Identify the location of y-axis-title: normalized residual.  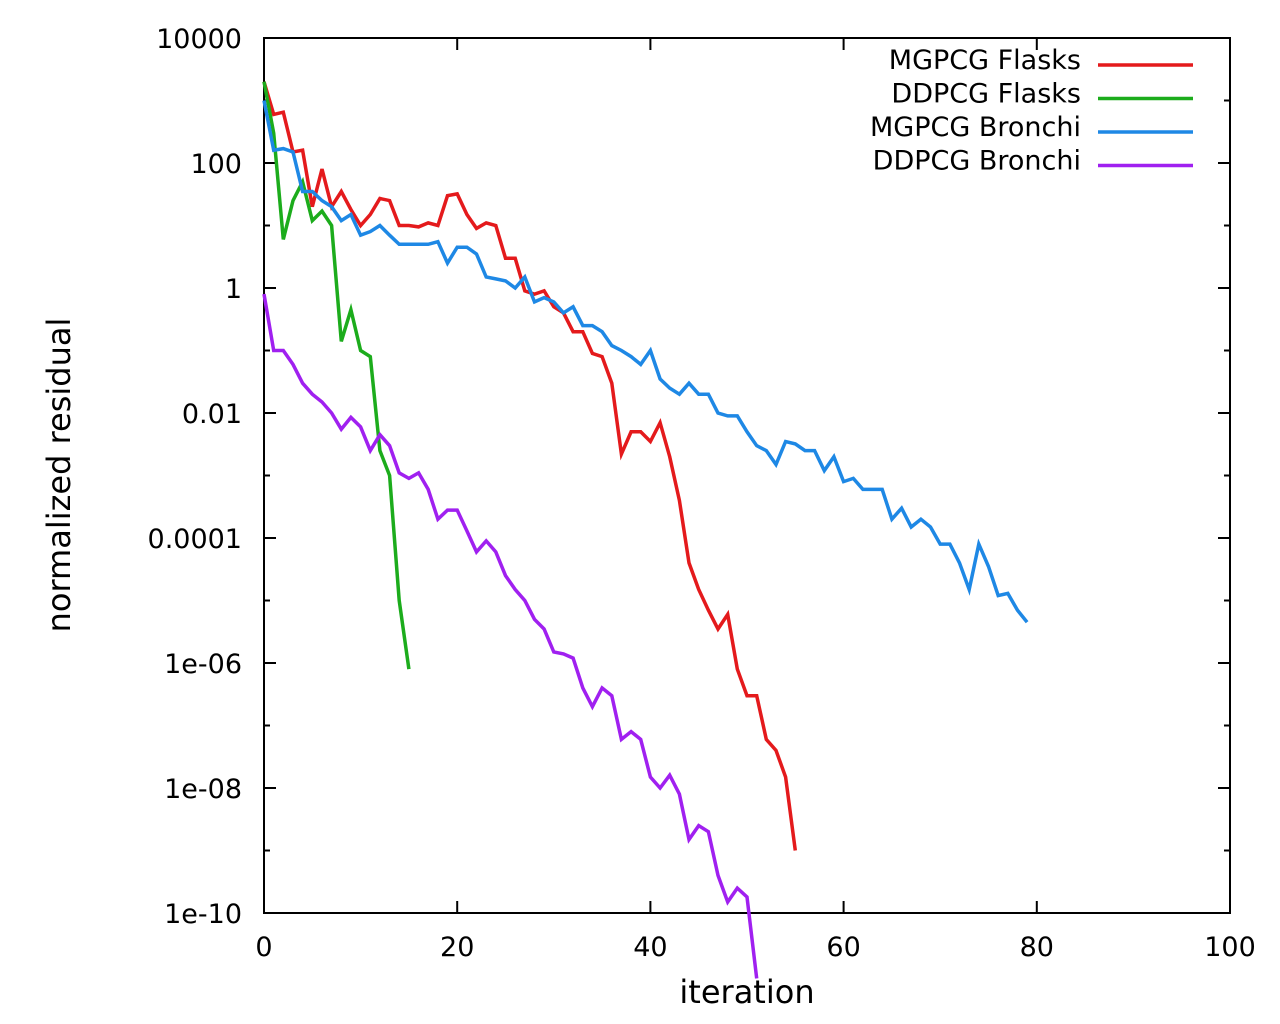
(59, 475).